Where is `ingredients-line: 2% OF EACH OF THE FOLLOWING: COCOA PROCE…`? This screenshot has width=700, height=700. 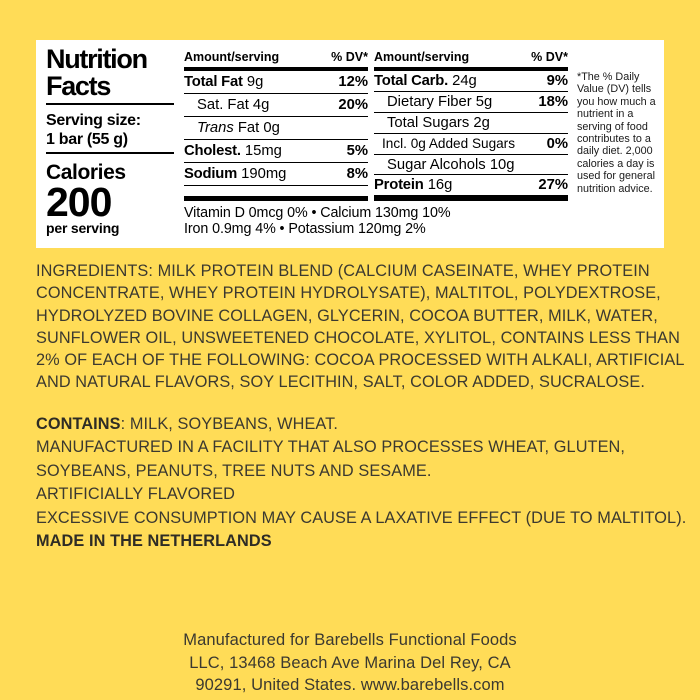
ingredients-line: 2% OF EACH OF THE FOLLOWING: COCOA PROCE… is located at coordinates (360, 360).